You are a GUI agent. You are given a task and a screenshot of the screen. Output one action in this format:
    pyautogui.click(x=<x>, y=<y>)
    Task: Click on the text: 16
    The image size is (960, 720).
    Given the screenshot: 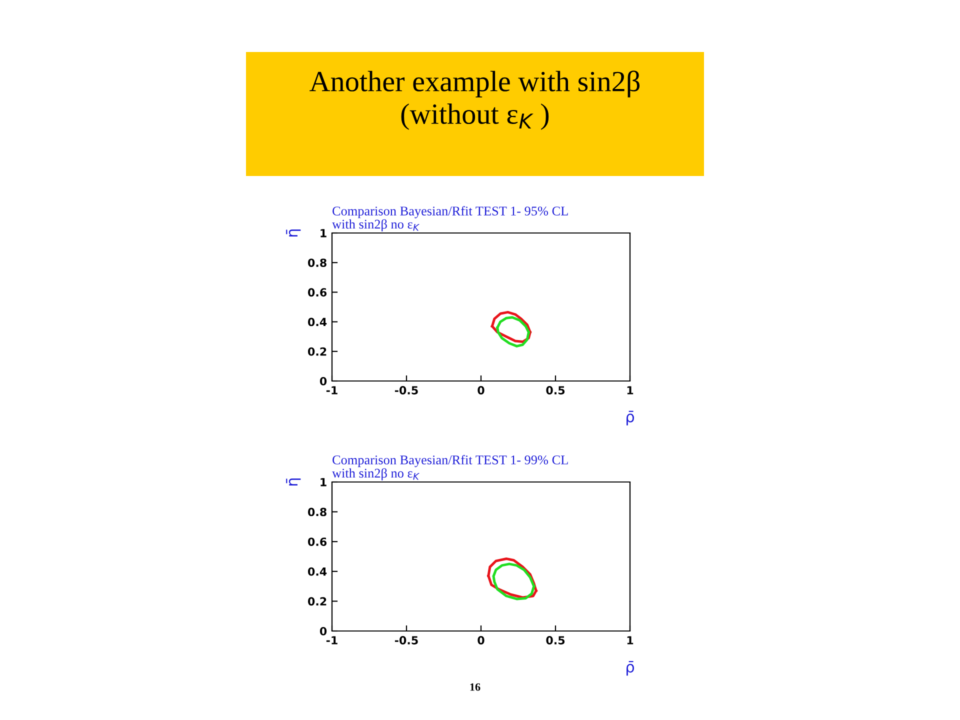 What is the action you would take?
    pyautogui.click(x=475, y=687)
    